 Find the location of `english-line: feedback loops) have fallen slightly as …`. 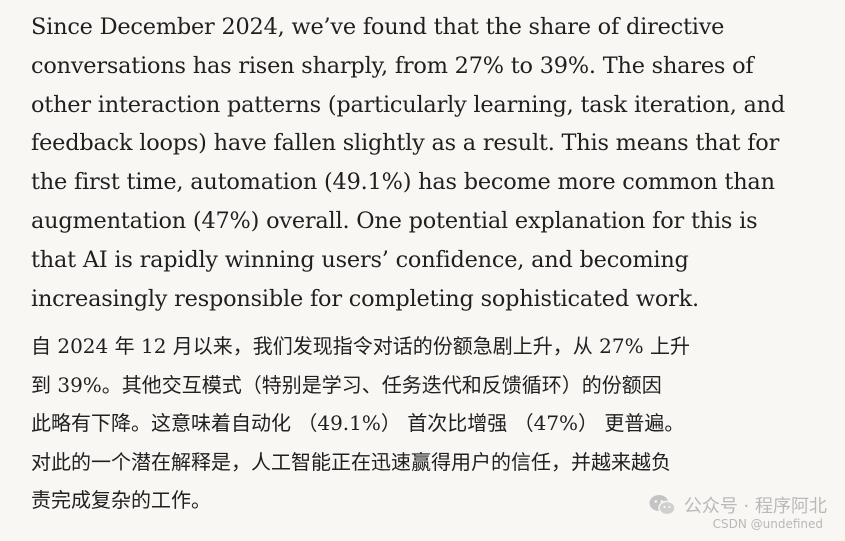

english-line: feedback loops) have fallen slightly as … is located at coordinates (405, 143).